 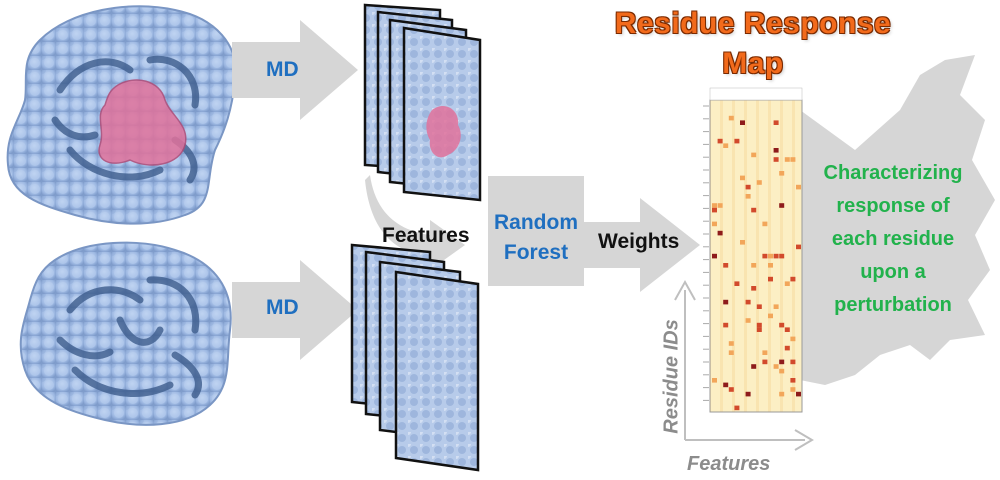 I want to click on x-axis-label: Features, so click(x=729, y=464).